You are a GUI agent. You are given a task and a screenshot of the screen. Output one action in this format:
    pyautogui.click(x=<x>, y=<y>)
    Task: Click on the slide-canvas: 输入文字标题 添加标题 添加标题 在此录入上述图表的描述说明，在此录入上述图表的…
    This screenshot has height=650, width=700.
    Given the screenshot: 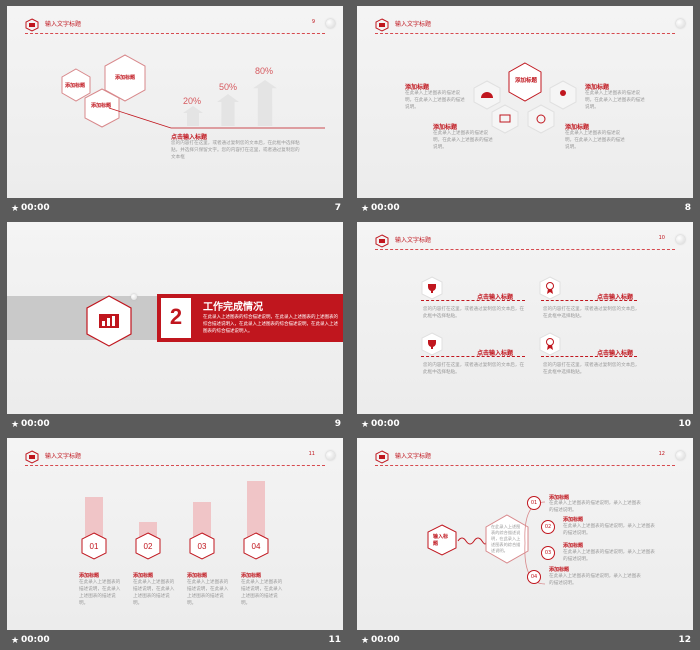 What is the action you would take?
    pyautogui.click(x=525, y=102)
    